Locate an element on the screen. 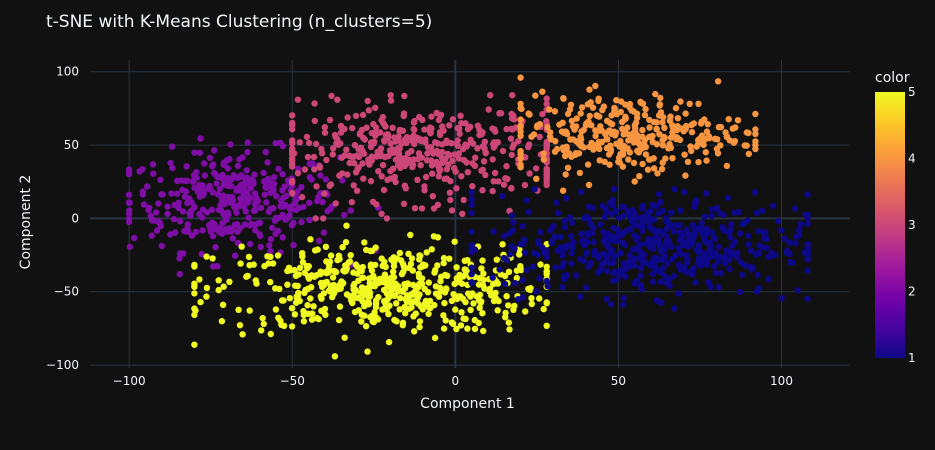 This screenshot has width=935, height=450. cluster-5-points is located at coordinates (370, 291).